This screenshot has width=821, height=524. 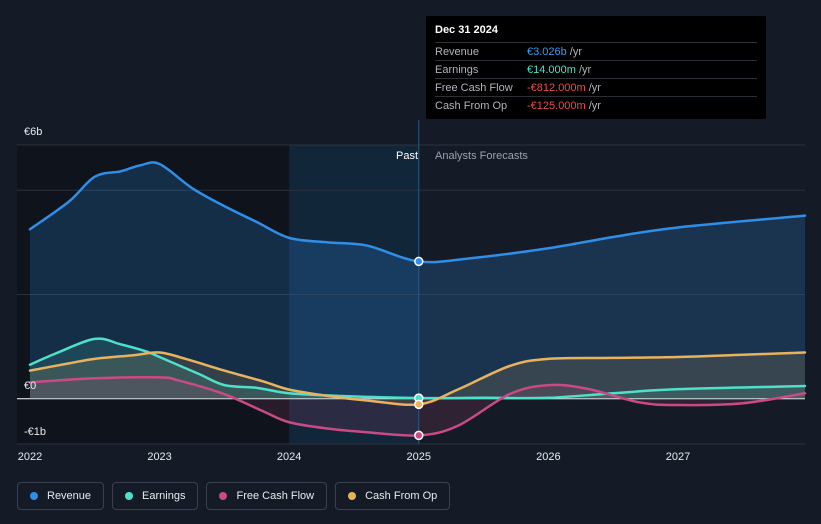 I want to click on tooltip-row-name: Earnings, so click(x=457, y=69).